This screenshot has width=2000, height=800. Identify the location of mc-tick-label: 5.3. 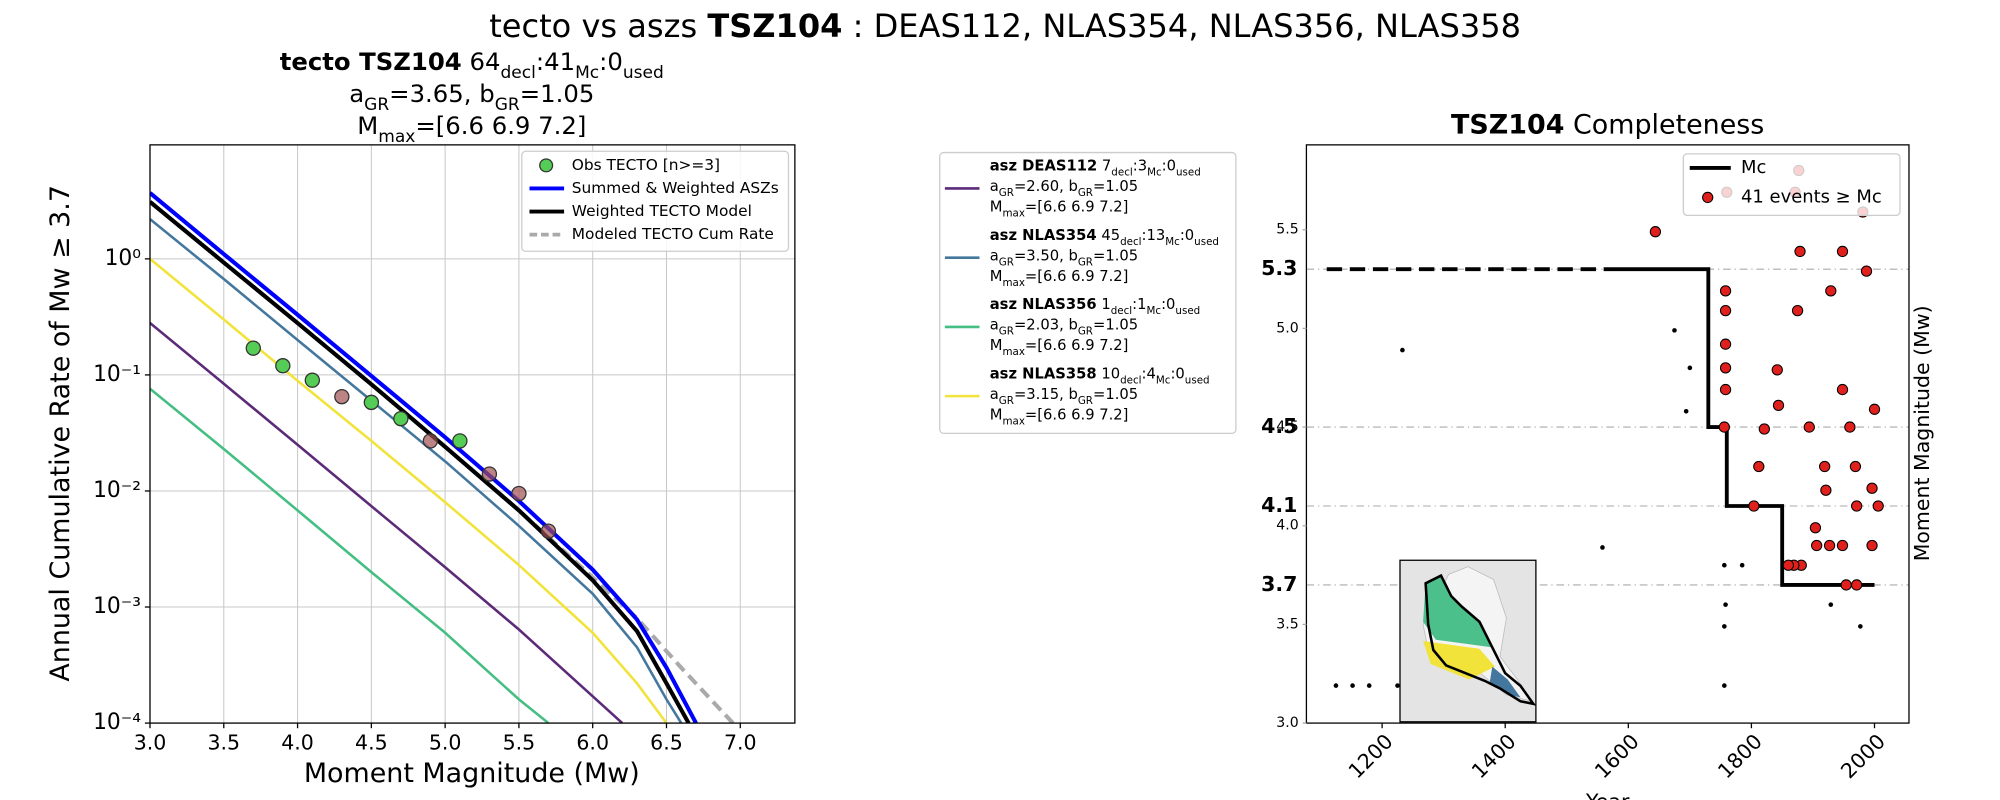
(1279, 268).